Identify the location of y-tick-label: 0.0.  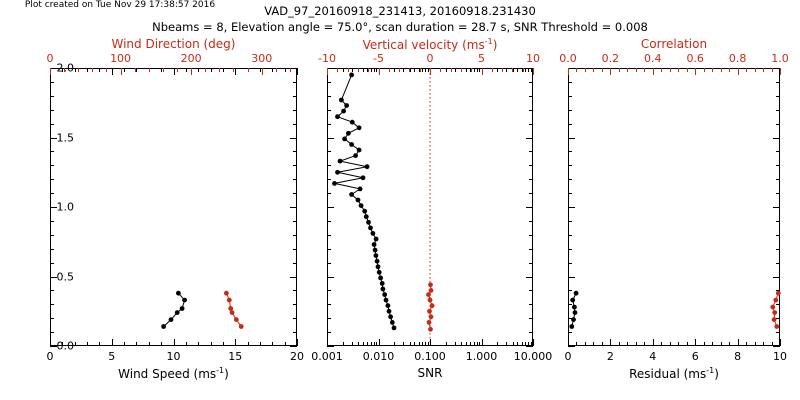
(65, 346).